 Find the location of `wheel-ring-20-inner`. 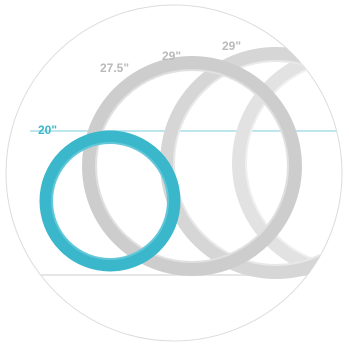

wheel-ring-20-inner is located at coordinates (110, 201).